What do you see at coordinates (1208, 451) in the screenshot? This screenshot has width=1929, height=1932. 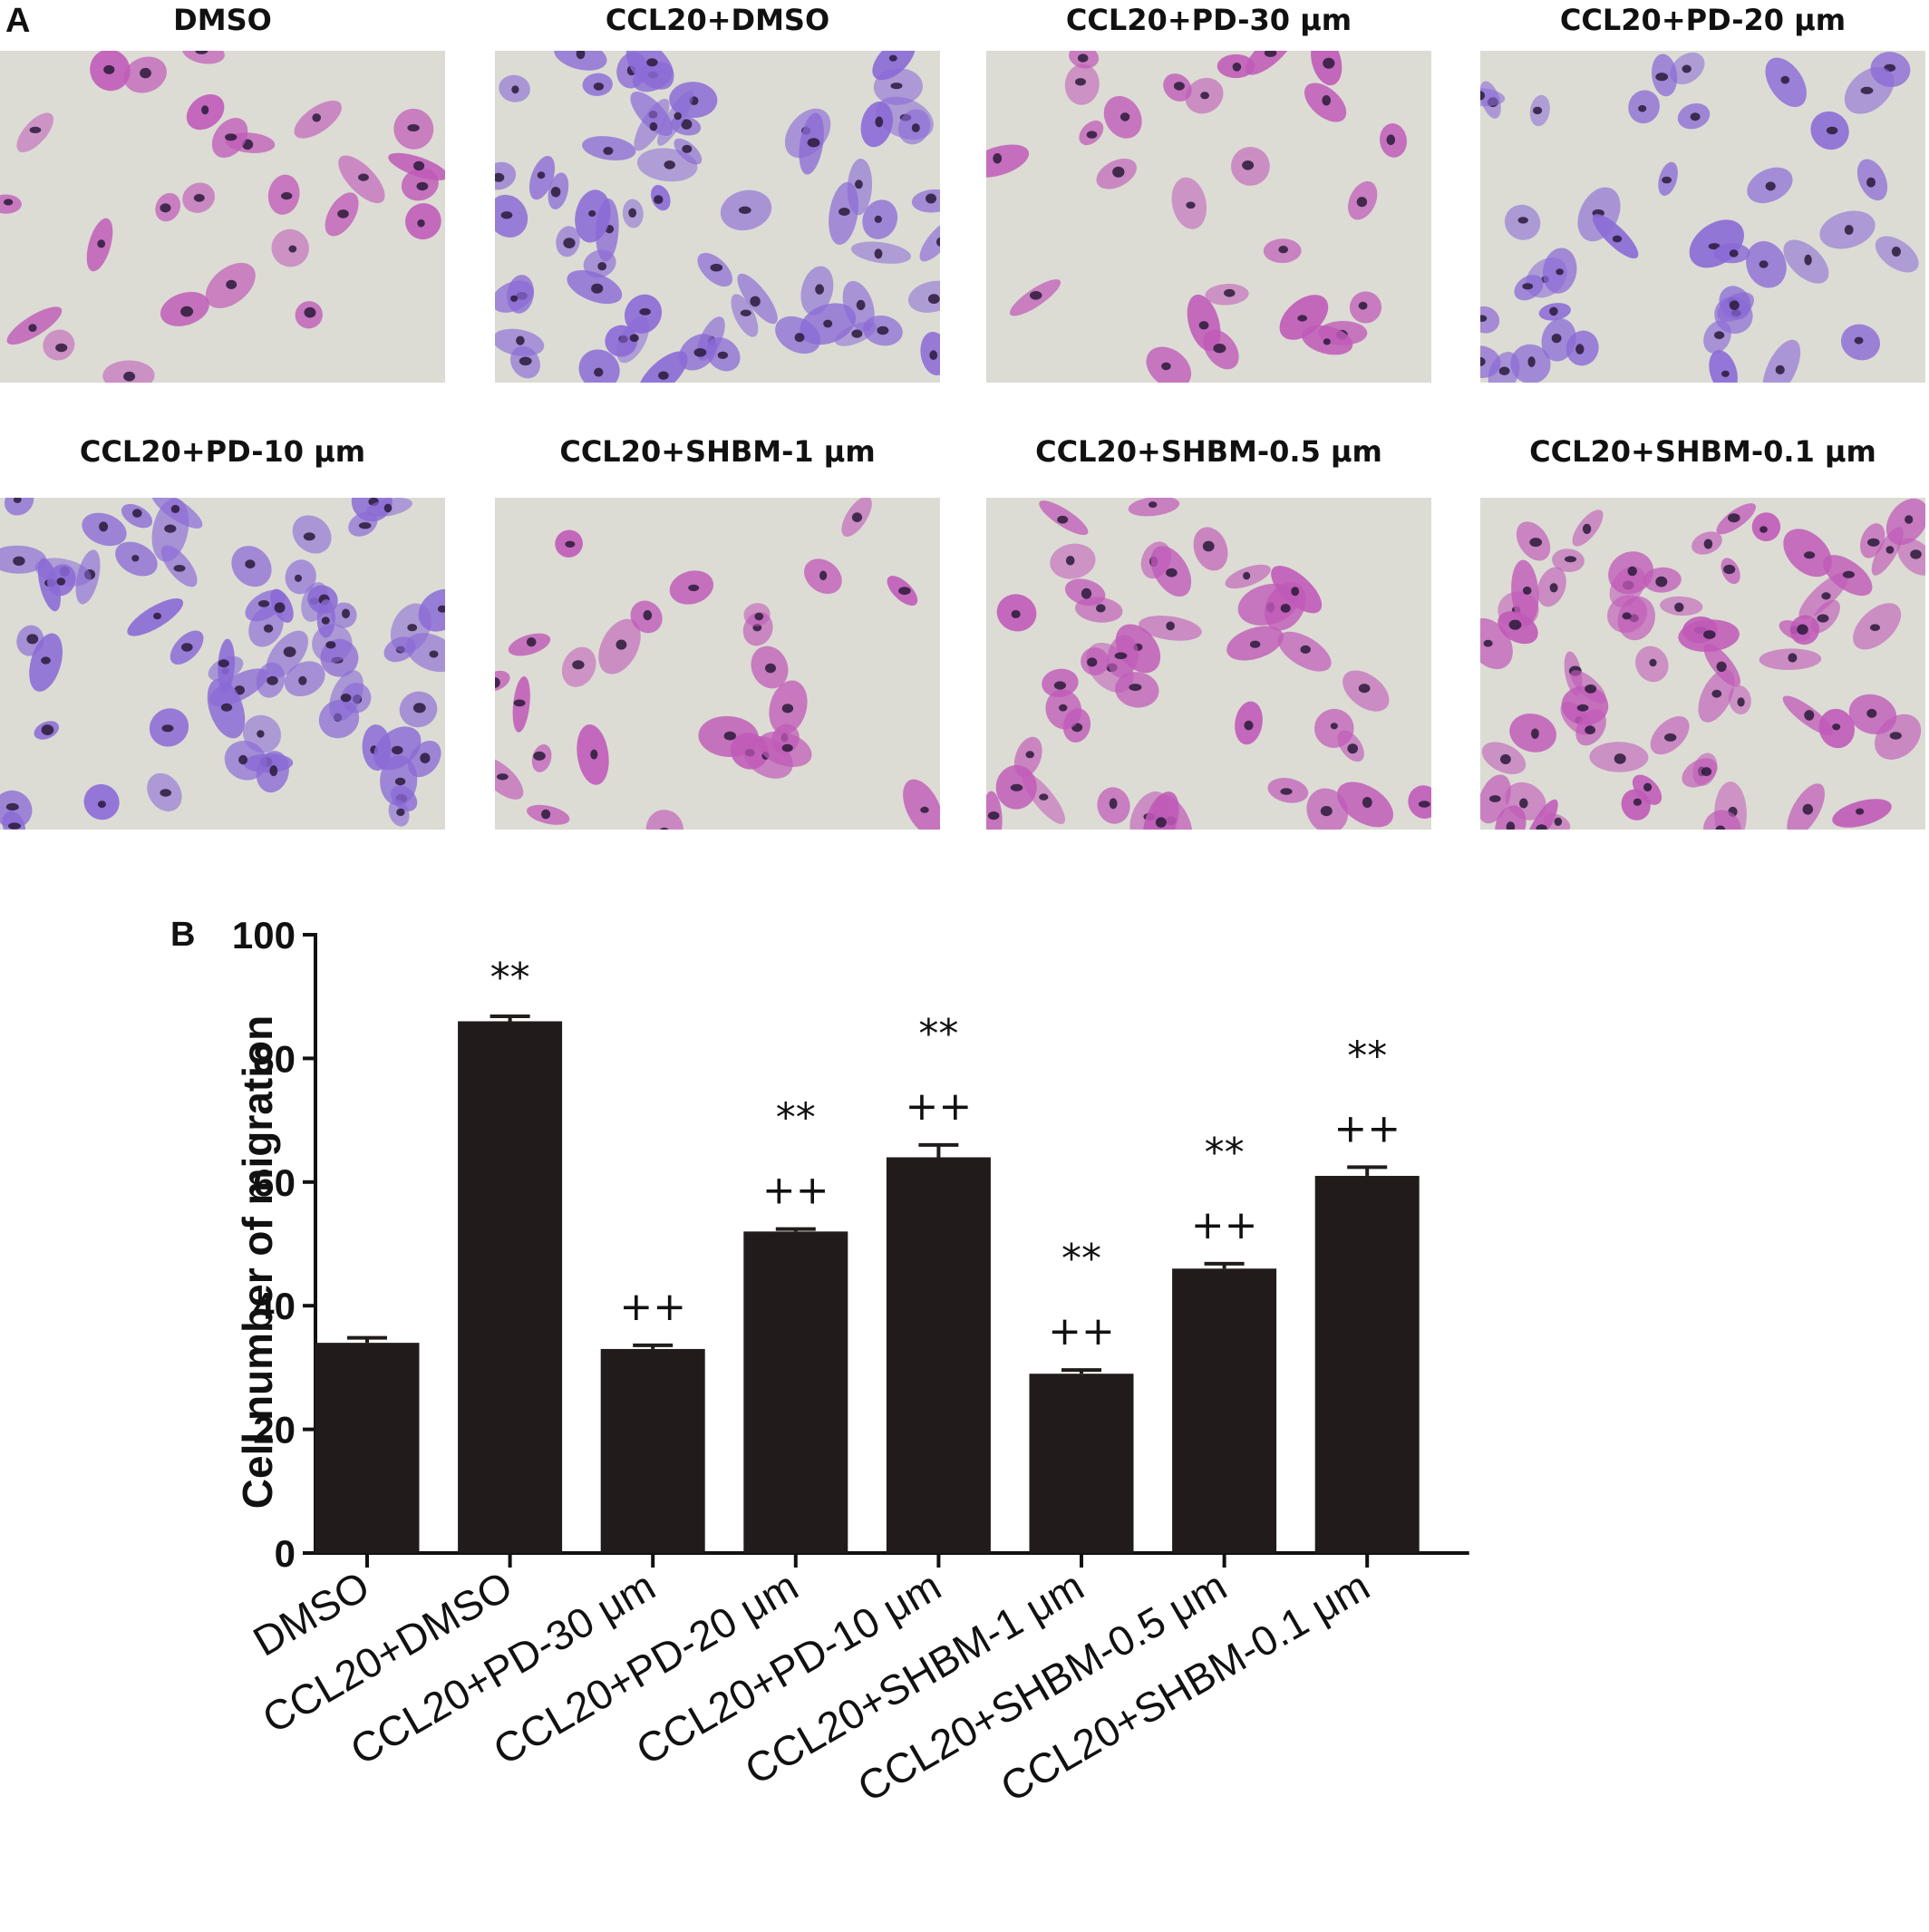 I see `micrograph-label: CCL20+SHBM-0.5 μm` at bounding box center [1208, 451].